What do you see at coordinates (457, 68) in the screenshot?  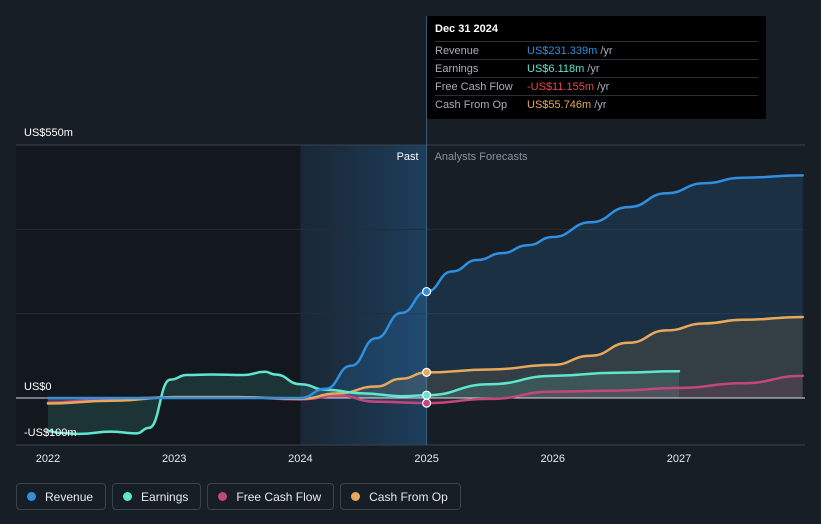 I see `tooltip-label: Earnings` at bounding box center [457, 68].